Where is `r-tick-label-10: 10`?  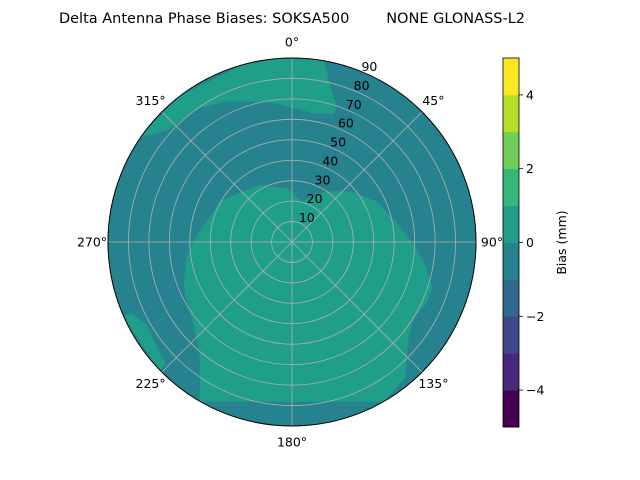 r-tick-label-10: 10 is located at coordinates (307, 217).